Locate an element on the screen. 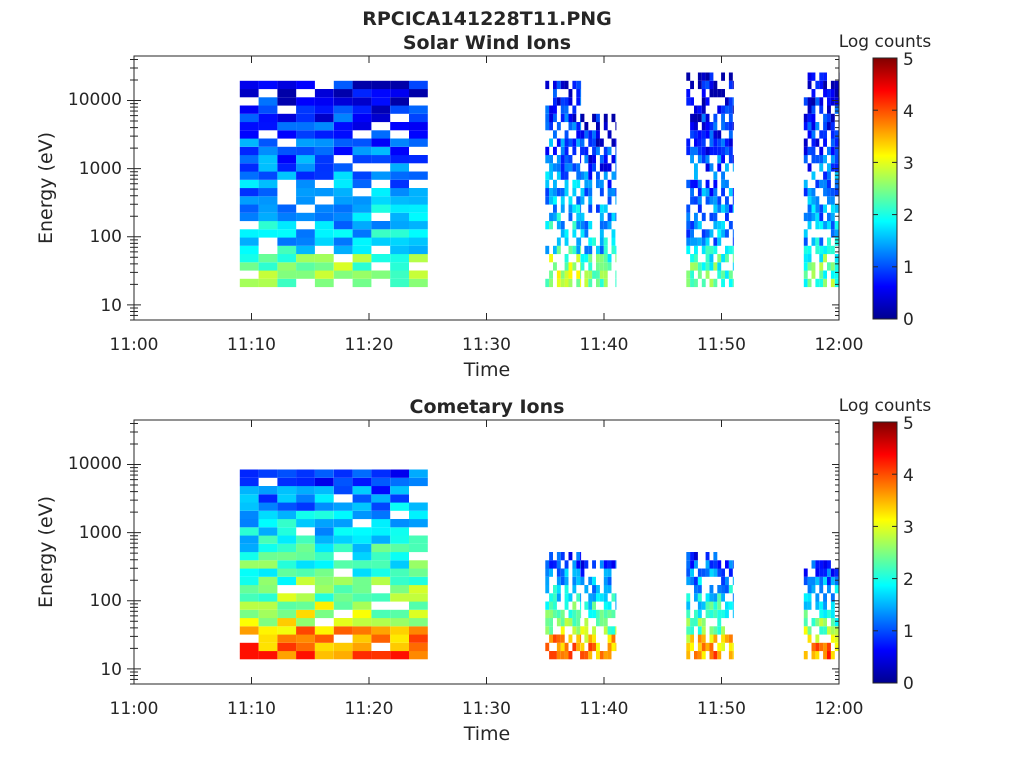 Image resolution: width=1024 pixels, height=768 pixels. panel2-ylabel: Energy (eV) is located at coordinates (46, 552).